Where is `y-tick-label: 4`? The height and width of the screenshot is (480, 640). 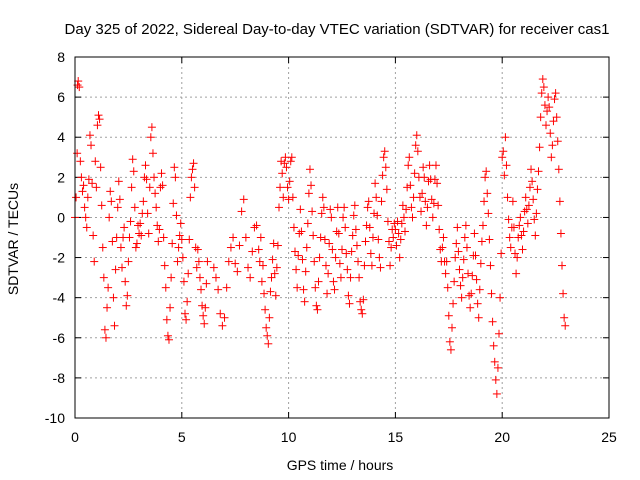 y-tick-label: 4 is located at coordinates (61, 137).